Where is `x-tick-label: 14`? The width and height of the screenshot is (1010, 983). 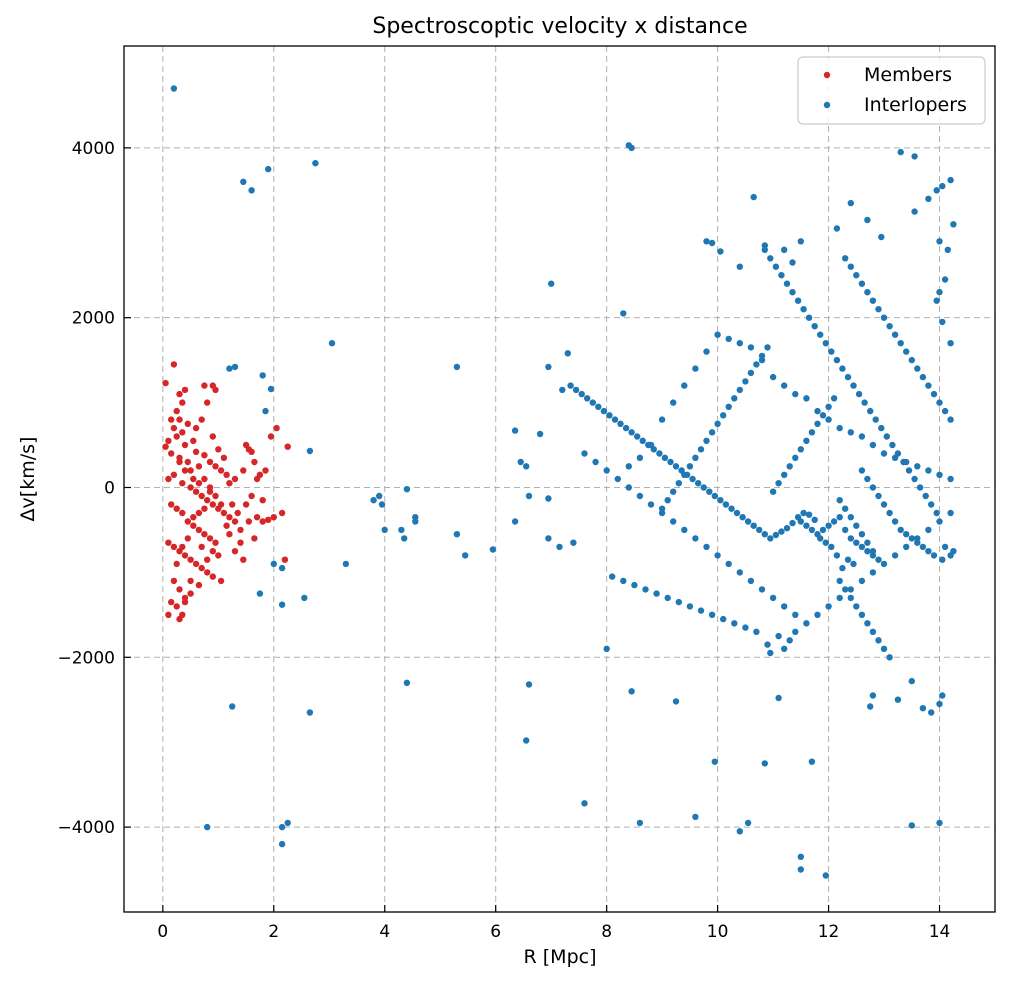
x-tick-label: 14 is located at coordinates (940, 932).